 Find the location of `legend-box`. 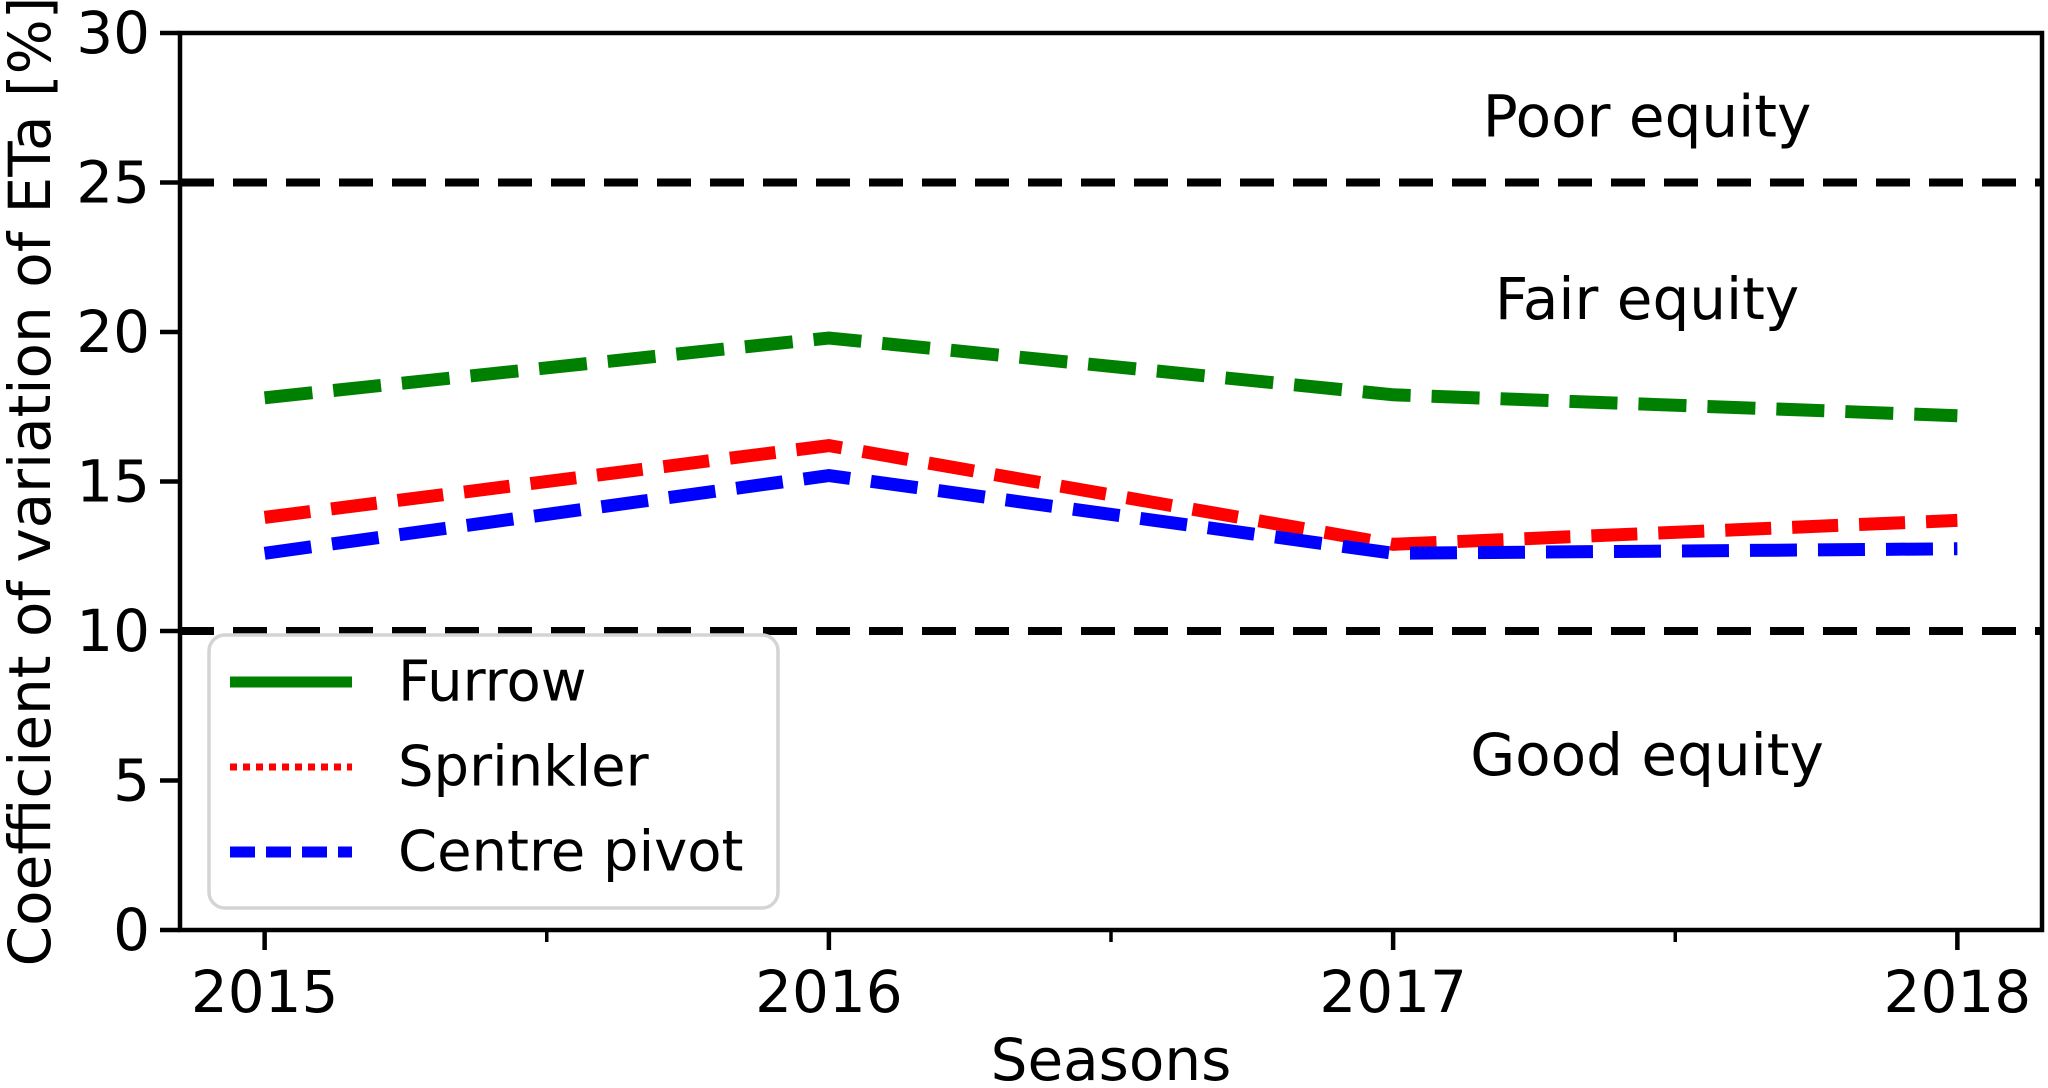

legend-box is located at coordinates (493, 771).